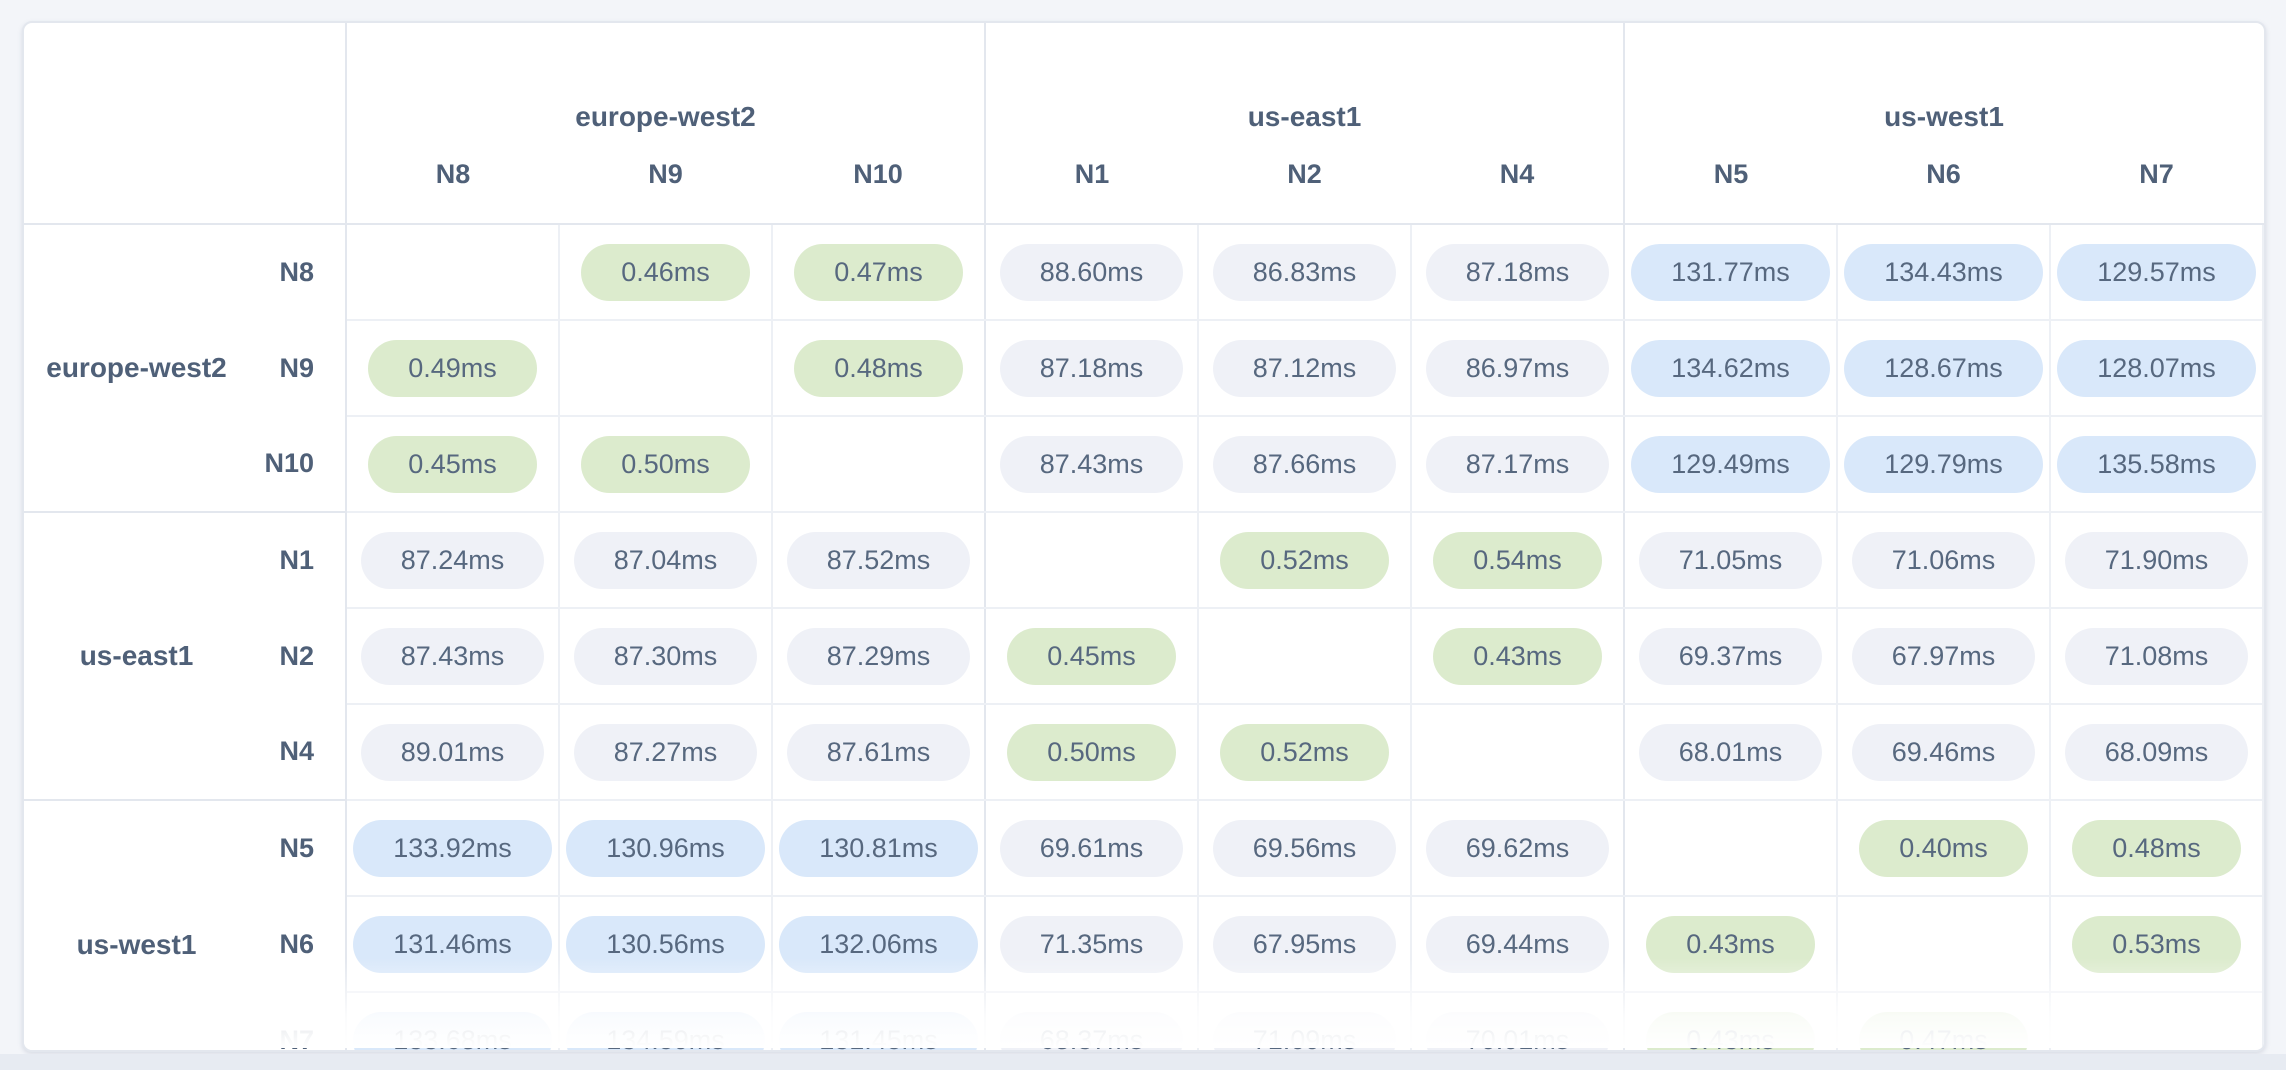 This screenshot has height=1070, width=2286. What do you see at coordinates (1091, 944) in the screenshot?
I see `latency-pill: 71.35ms` at bounding box center [1091, 944].